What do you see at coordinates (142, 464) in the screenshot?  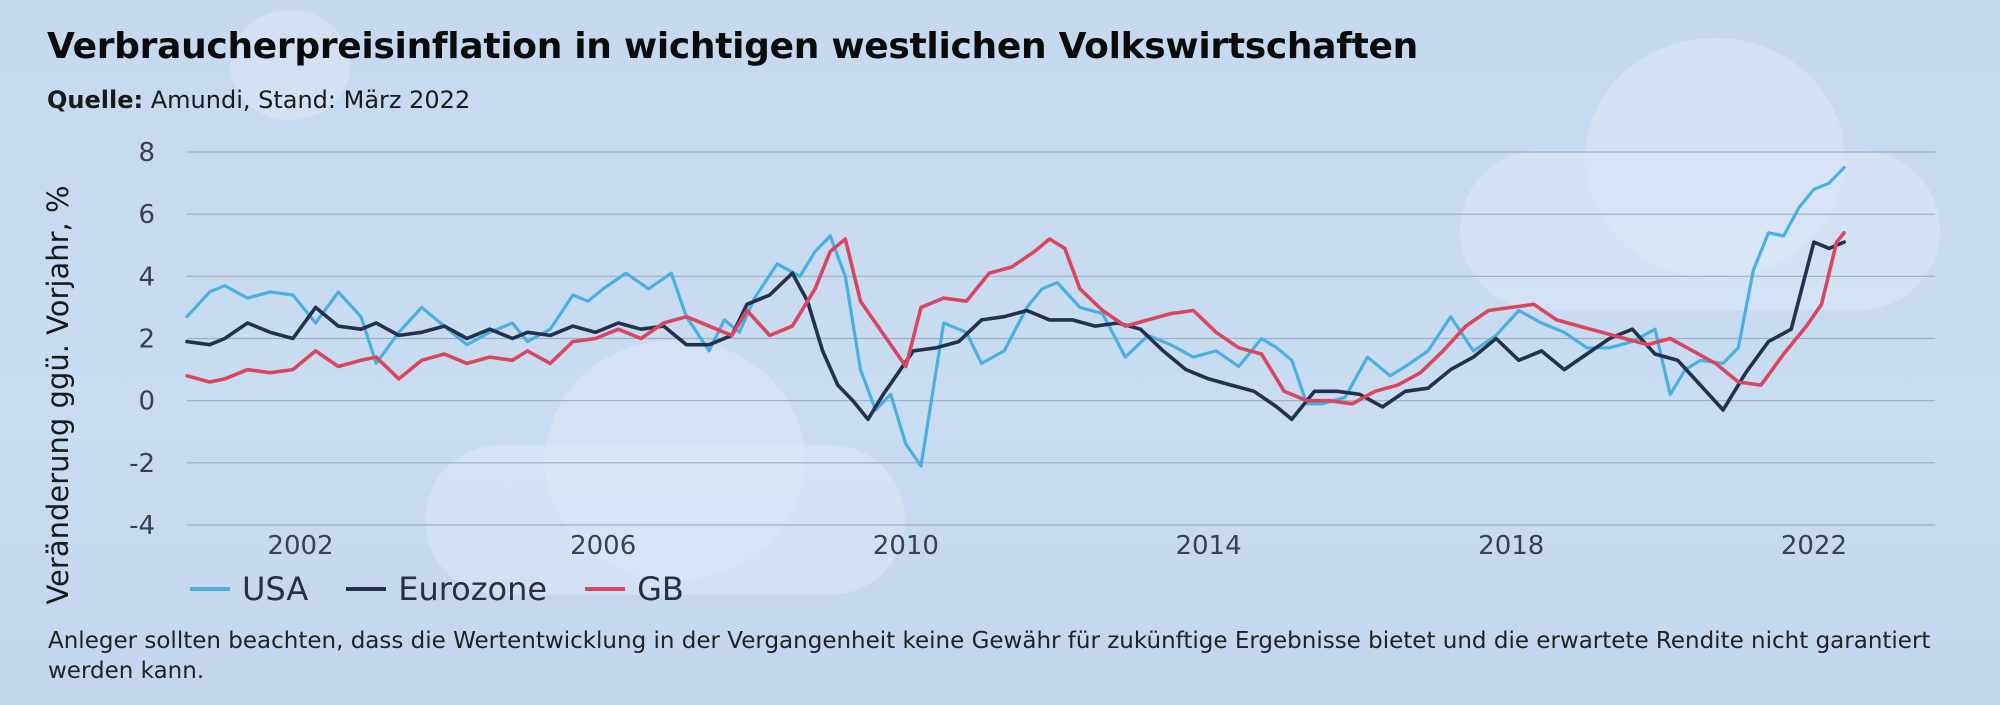 I see `y-tick-label: -2` at bounding box center [142, 464].